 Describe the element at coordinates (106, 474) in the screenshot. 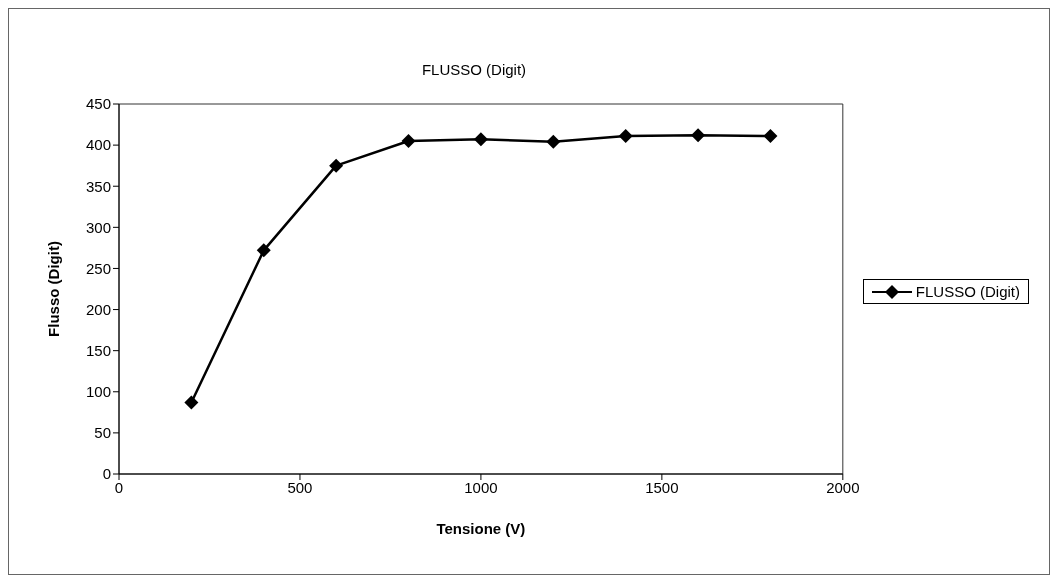

I see `y-tick-label: 0` at that location.